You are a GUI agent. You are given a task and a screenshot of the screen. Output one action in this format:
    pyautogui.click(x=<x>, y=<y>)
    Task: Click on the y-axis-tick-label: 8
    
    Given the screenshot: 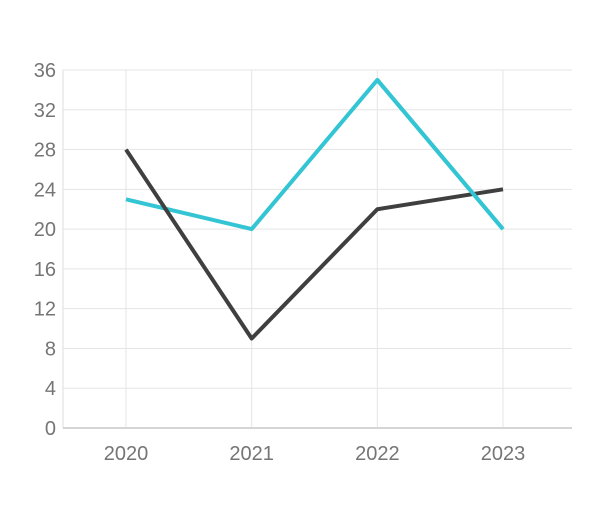 What is the action you would take?
    pyautogui.click(x=50, y=349)
    